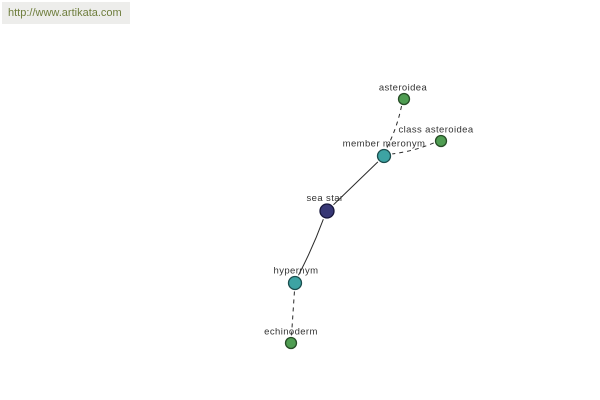 The image size is (600, 400). Describe the element at coordinates (66, 13) in the screenshot. I see `url-label: http://www.artikata.com` at that location.